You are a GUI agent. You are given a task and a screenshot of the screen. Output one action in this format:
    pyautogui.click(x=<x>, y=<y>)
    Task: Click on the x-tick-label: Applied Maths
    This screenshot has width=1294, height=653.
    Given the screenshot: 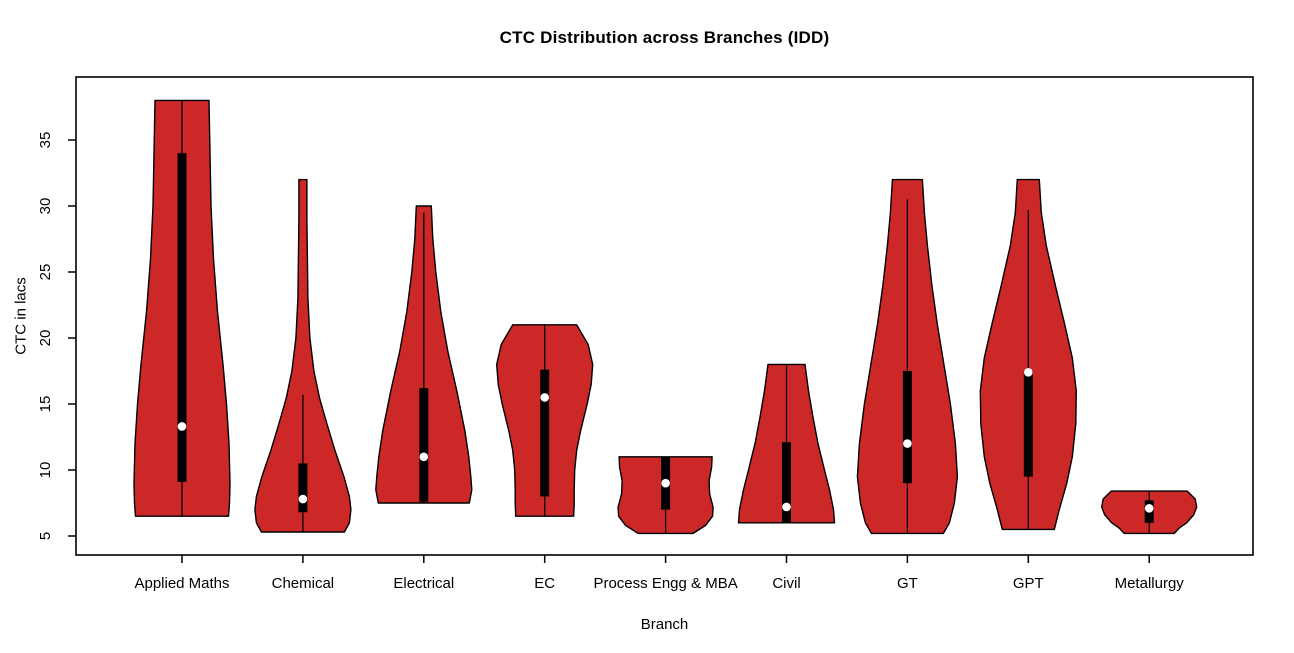 What is the action you would take?
    pyautogui.click(x=181, y=583)
    